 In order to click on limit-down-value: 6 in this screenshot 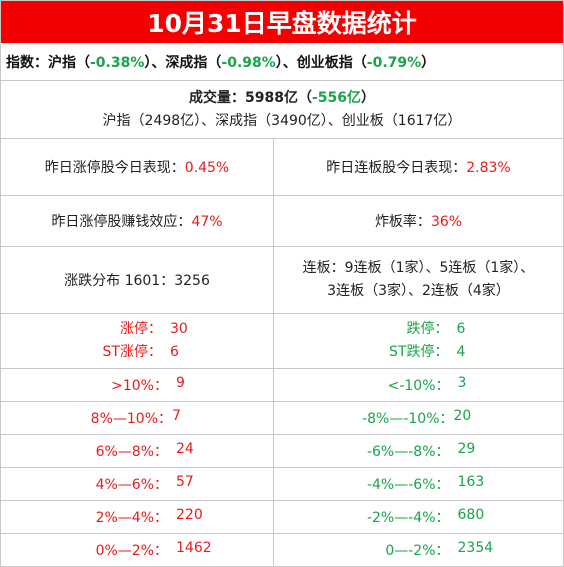, I will do `click(461, 329)`.